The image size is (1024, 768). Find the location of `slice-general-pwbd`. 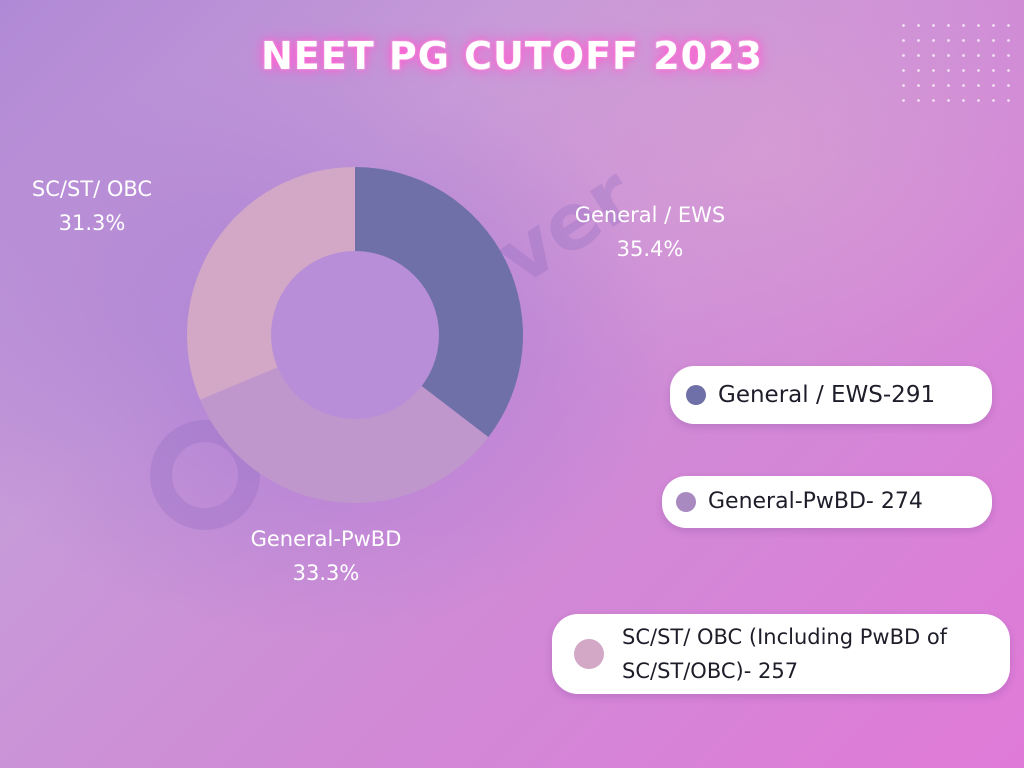

slice-general-pwbd is located at coordinates (344, 419).